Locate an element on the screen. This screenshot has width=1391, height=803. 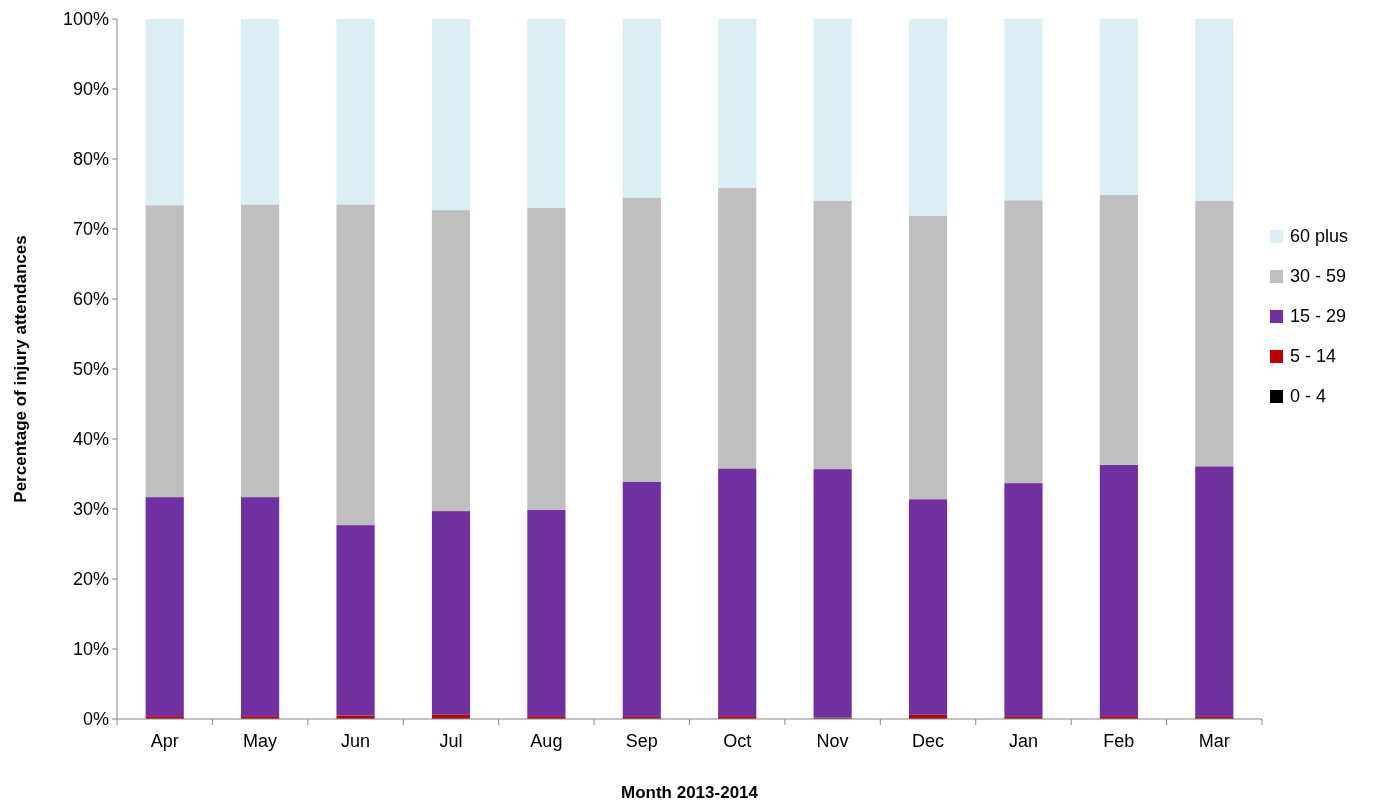
y-tick-label: 0% is located at coordinates (95, 719).